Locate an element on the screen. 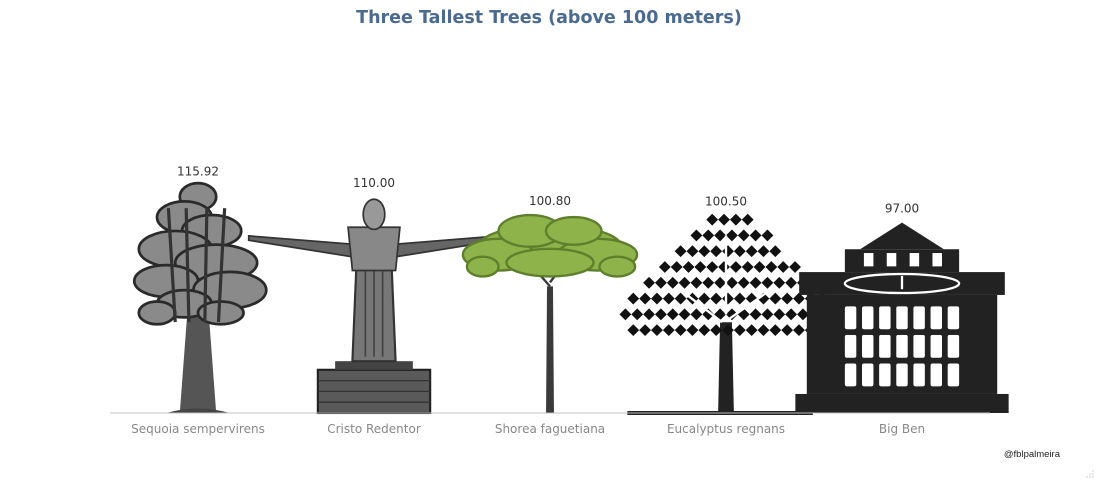 The width and height of the screenshot is (1098, 482). value-label: 100.50 is located at coordinates (726, 202).